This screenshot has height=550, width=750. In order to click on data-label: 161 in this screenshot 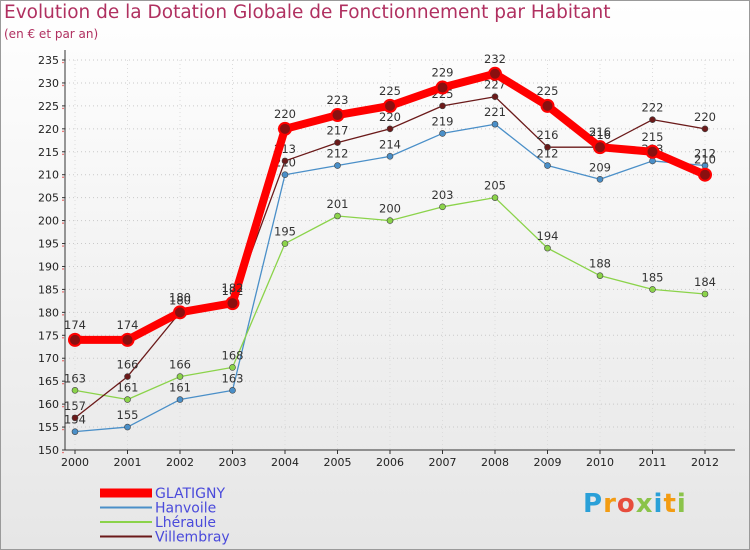, I will do `click(128, 388)`.